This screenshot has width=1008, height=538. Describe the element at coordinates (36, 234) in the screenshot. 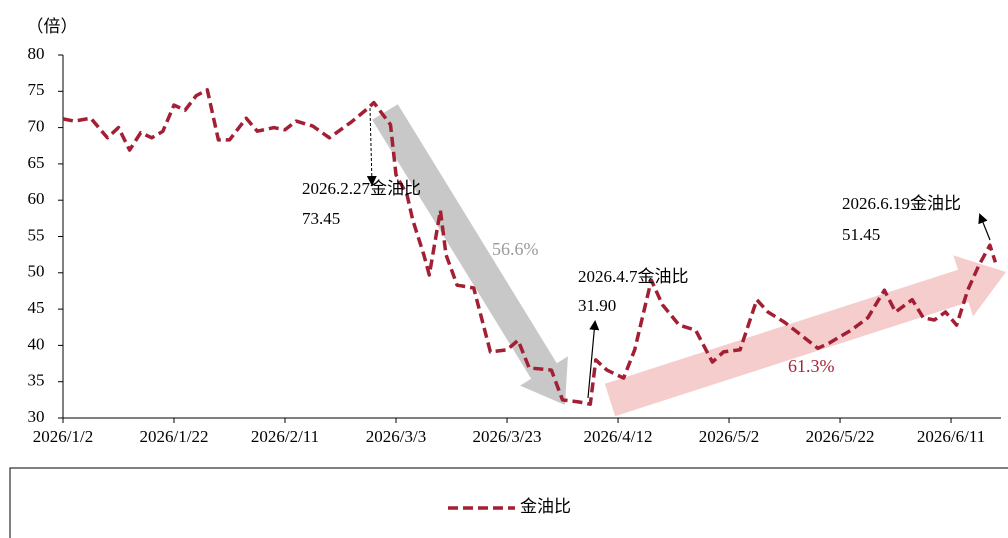

I see `y-tick-label: 55` at that location.